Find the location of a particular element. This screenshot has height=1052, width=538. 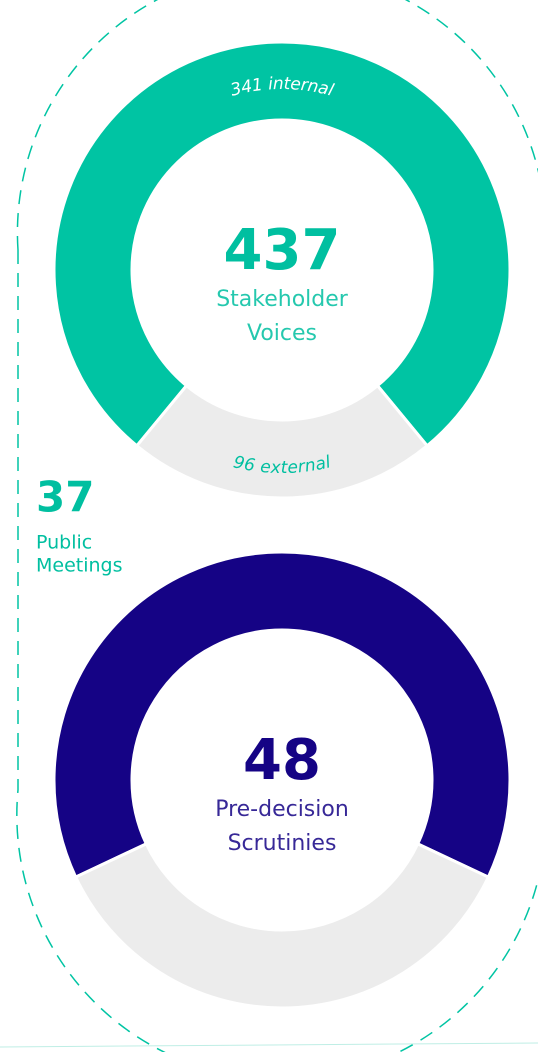

center-label: Voices is located at coordinates (282, 333).